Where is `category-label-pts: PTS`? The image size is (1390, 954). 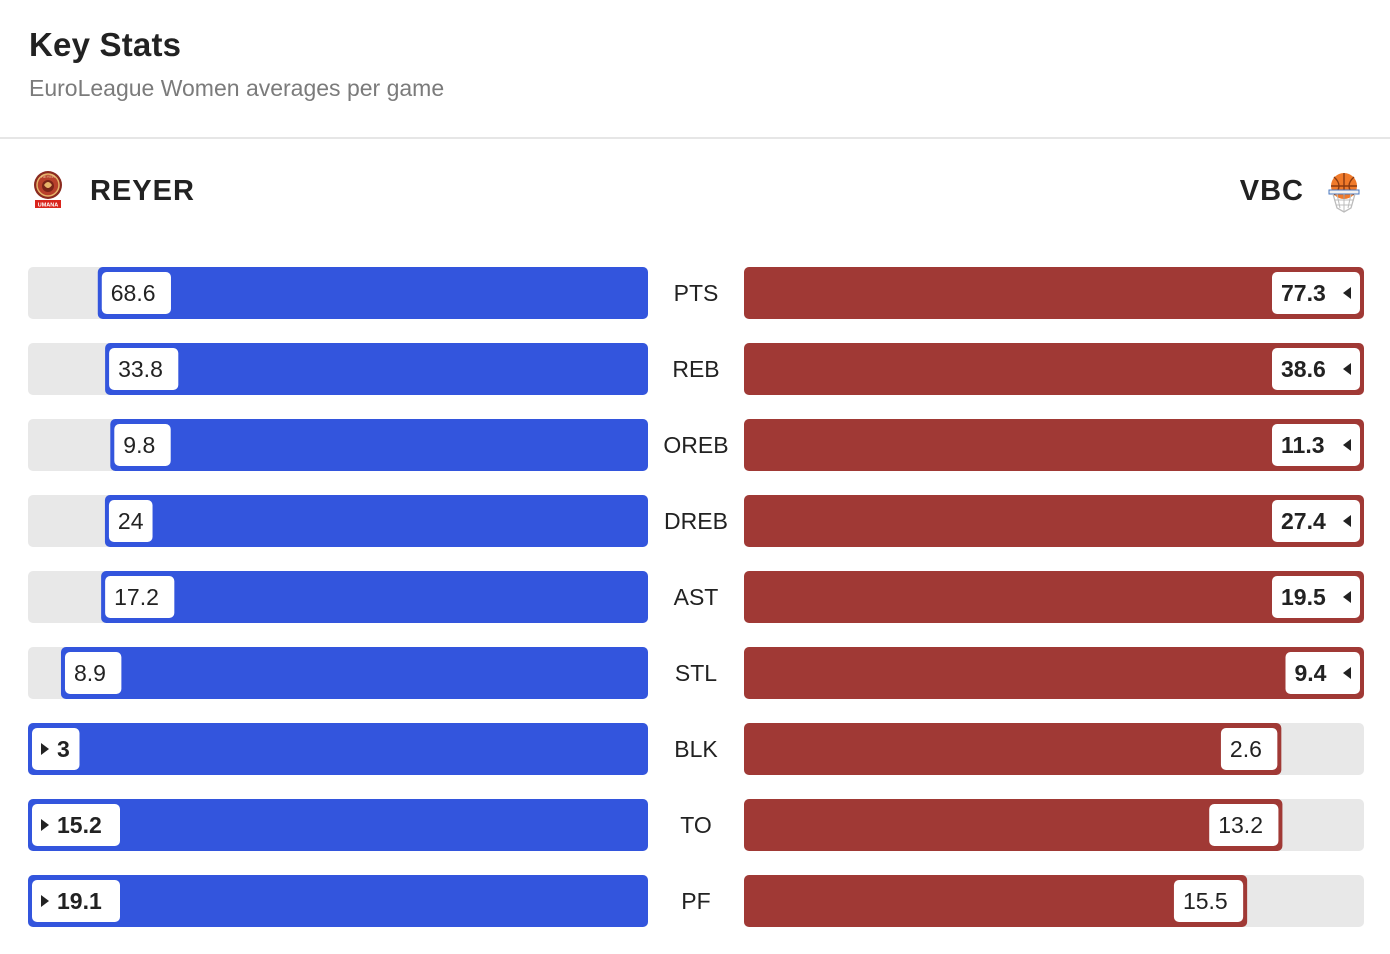
category-label-pts: PTS is located at coordinates (696, 293).